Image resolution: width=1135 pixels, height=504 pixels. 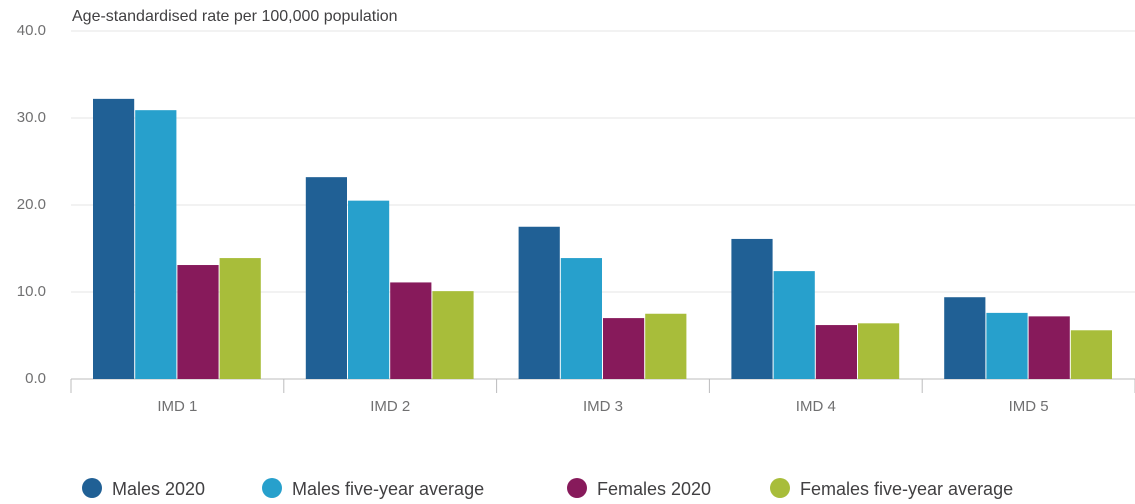 I want to click on x-tick-label: IMD 5, so click(x=1029, y=406).